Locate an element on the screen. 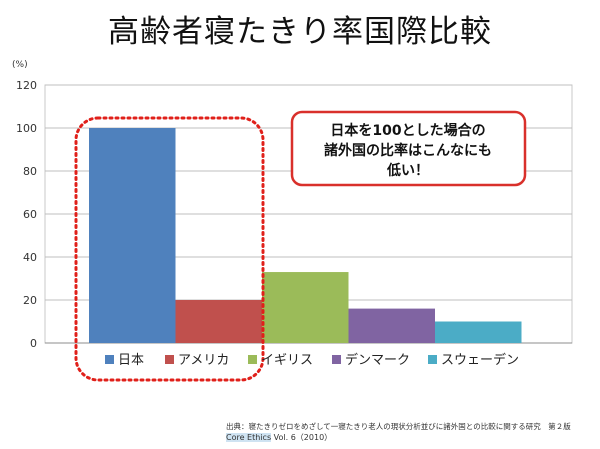  source-citation-line2: Core Ethics Vol. 6（2010） is located at coordinates (279, 437).